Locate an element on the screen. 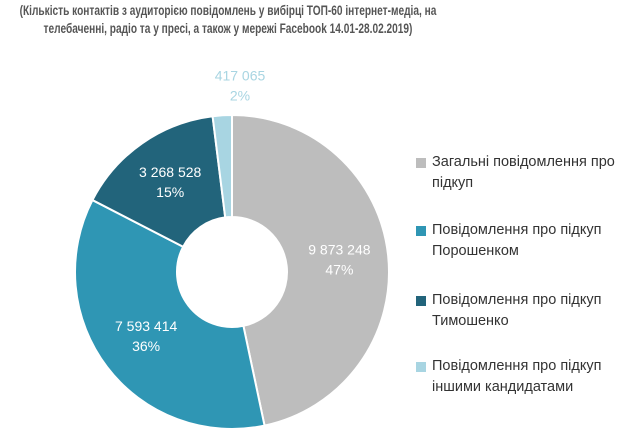  legend-item: Повідомлення про підкуп Тимошенко is located at coordinates (521, 311).